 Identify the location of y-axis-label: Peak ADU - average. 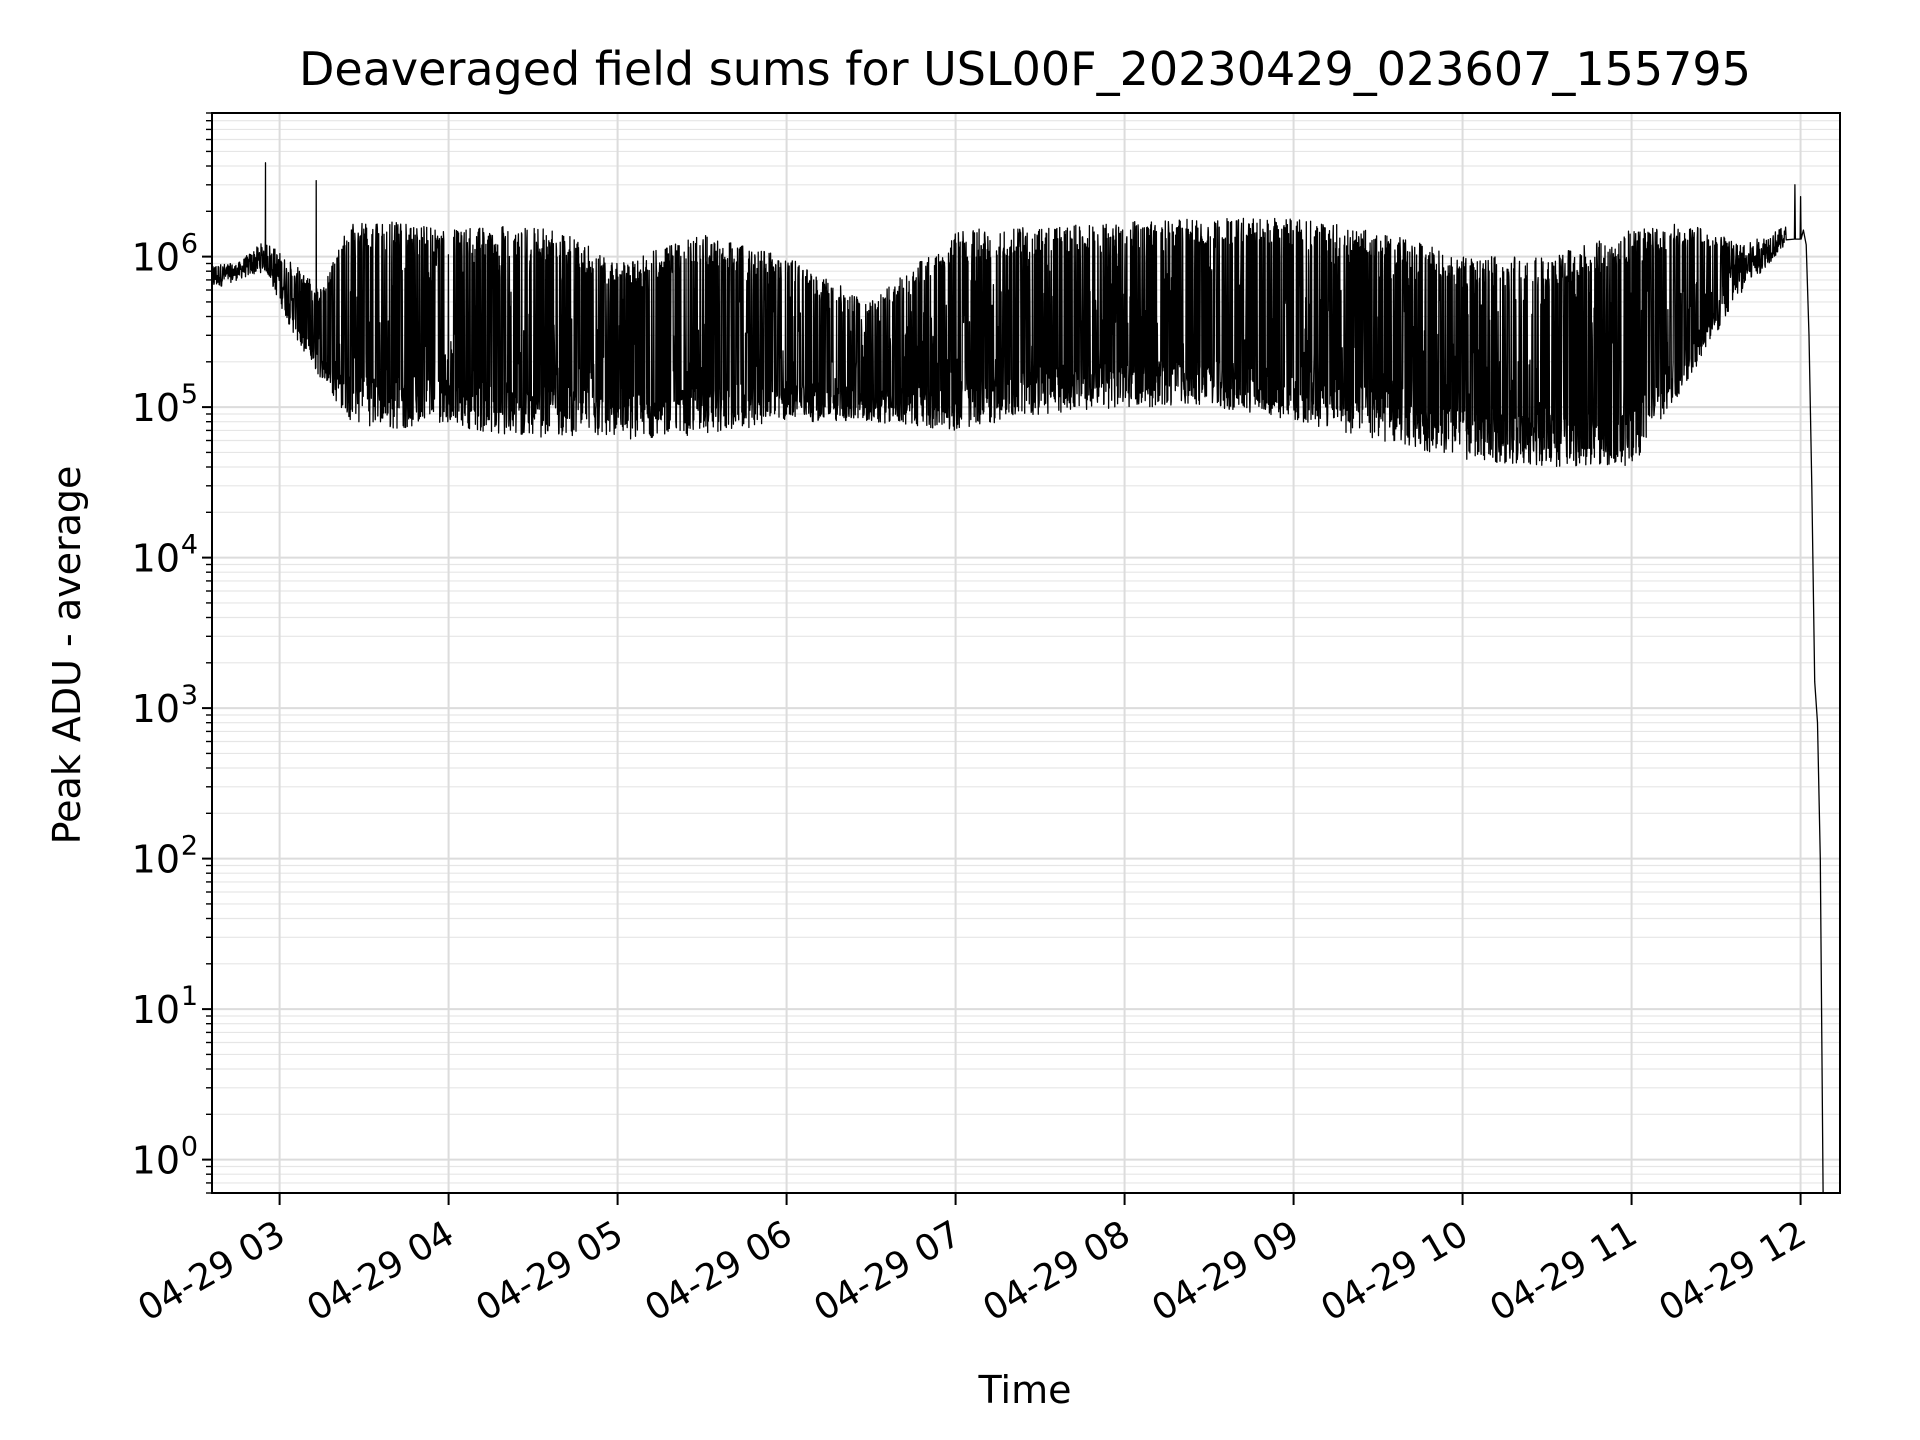
(67, 655).